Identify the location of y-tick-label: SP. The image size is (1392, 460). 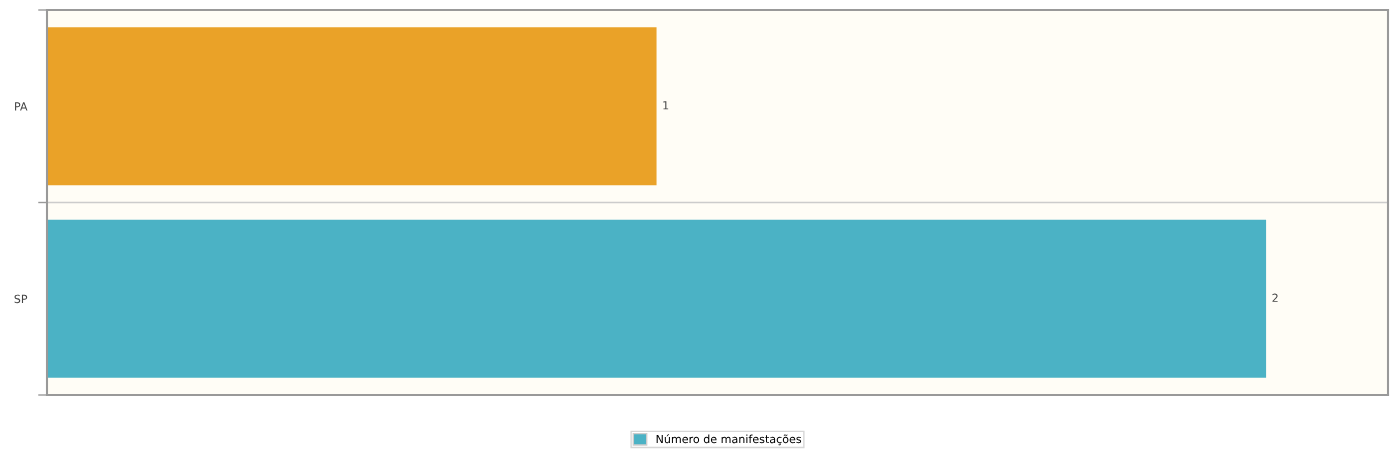
(21, 299).